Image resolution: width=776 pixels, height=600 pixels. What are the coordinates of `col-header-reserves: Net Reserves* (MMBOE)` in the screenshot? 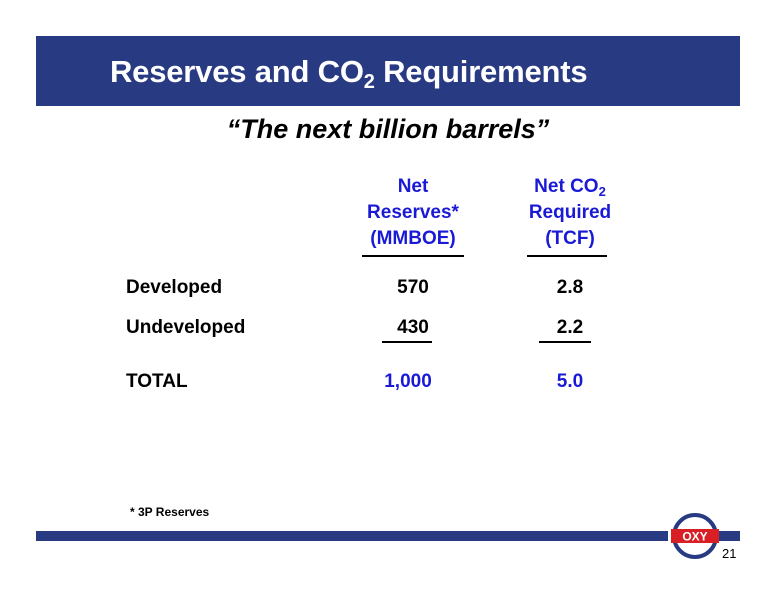 It's located at (413, 212).